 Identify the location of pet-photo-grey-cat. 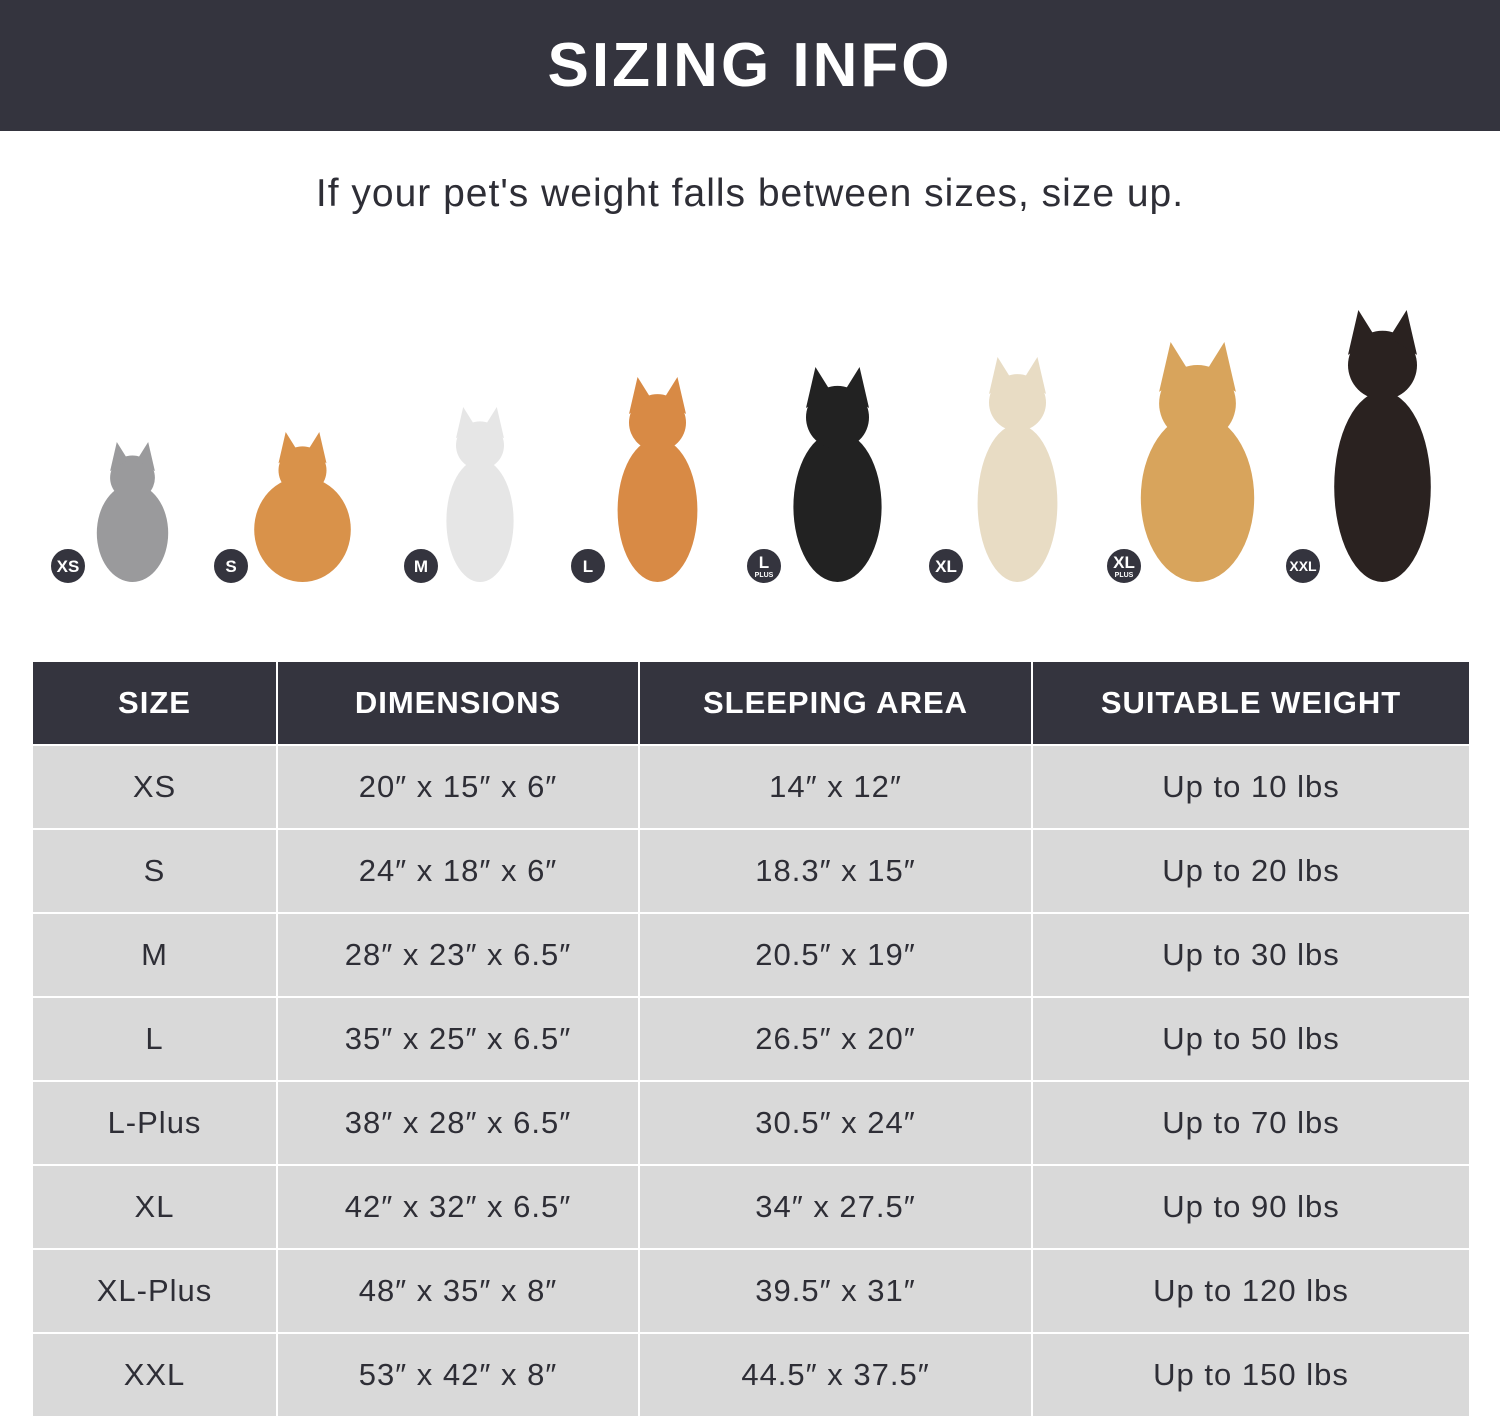
(132, 512).